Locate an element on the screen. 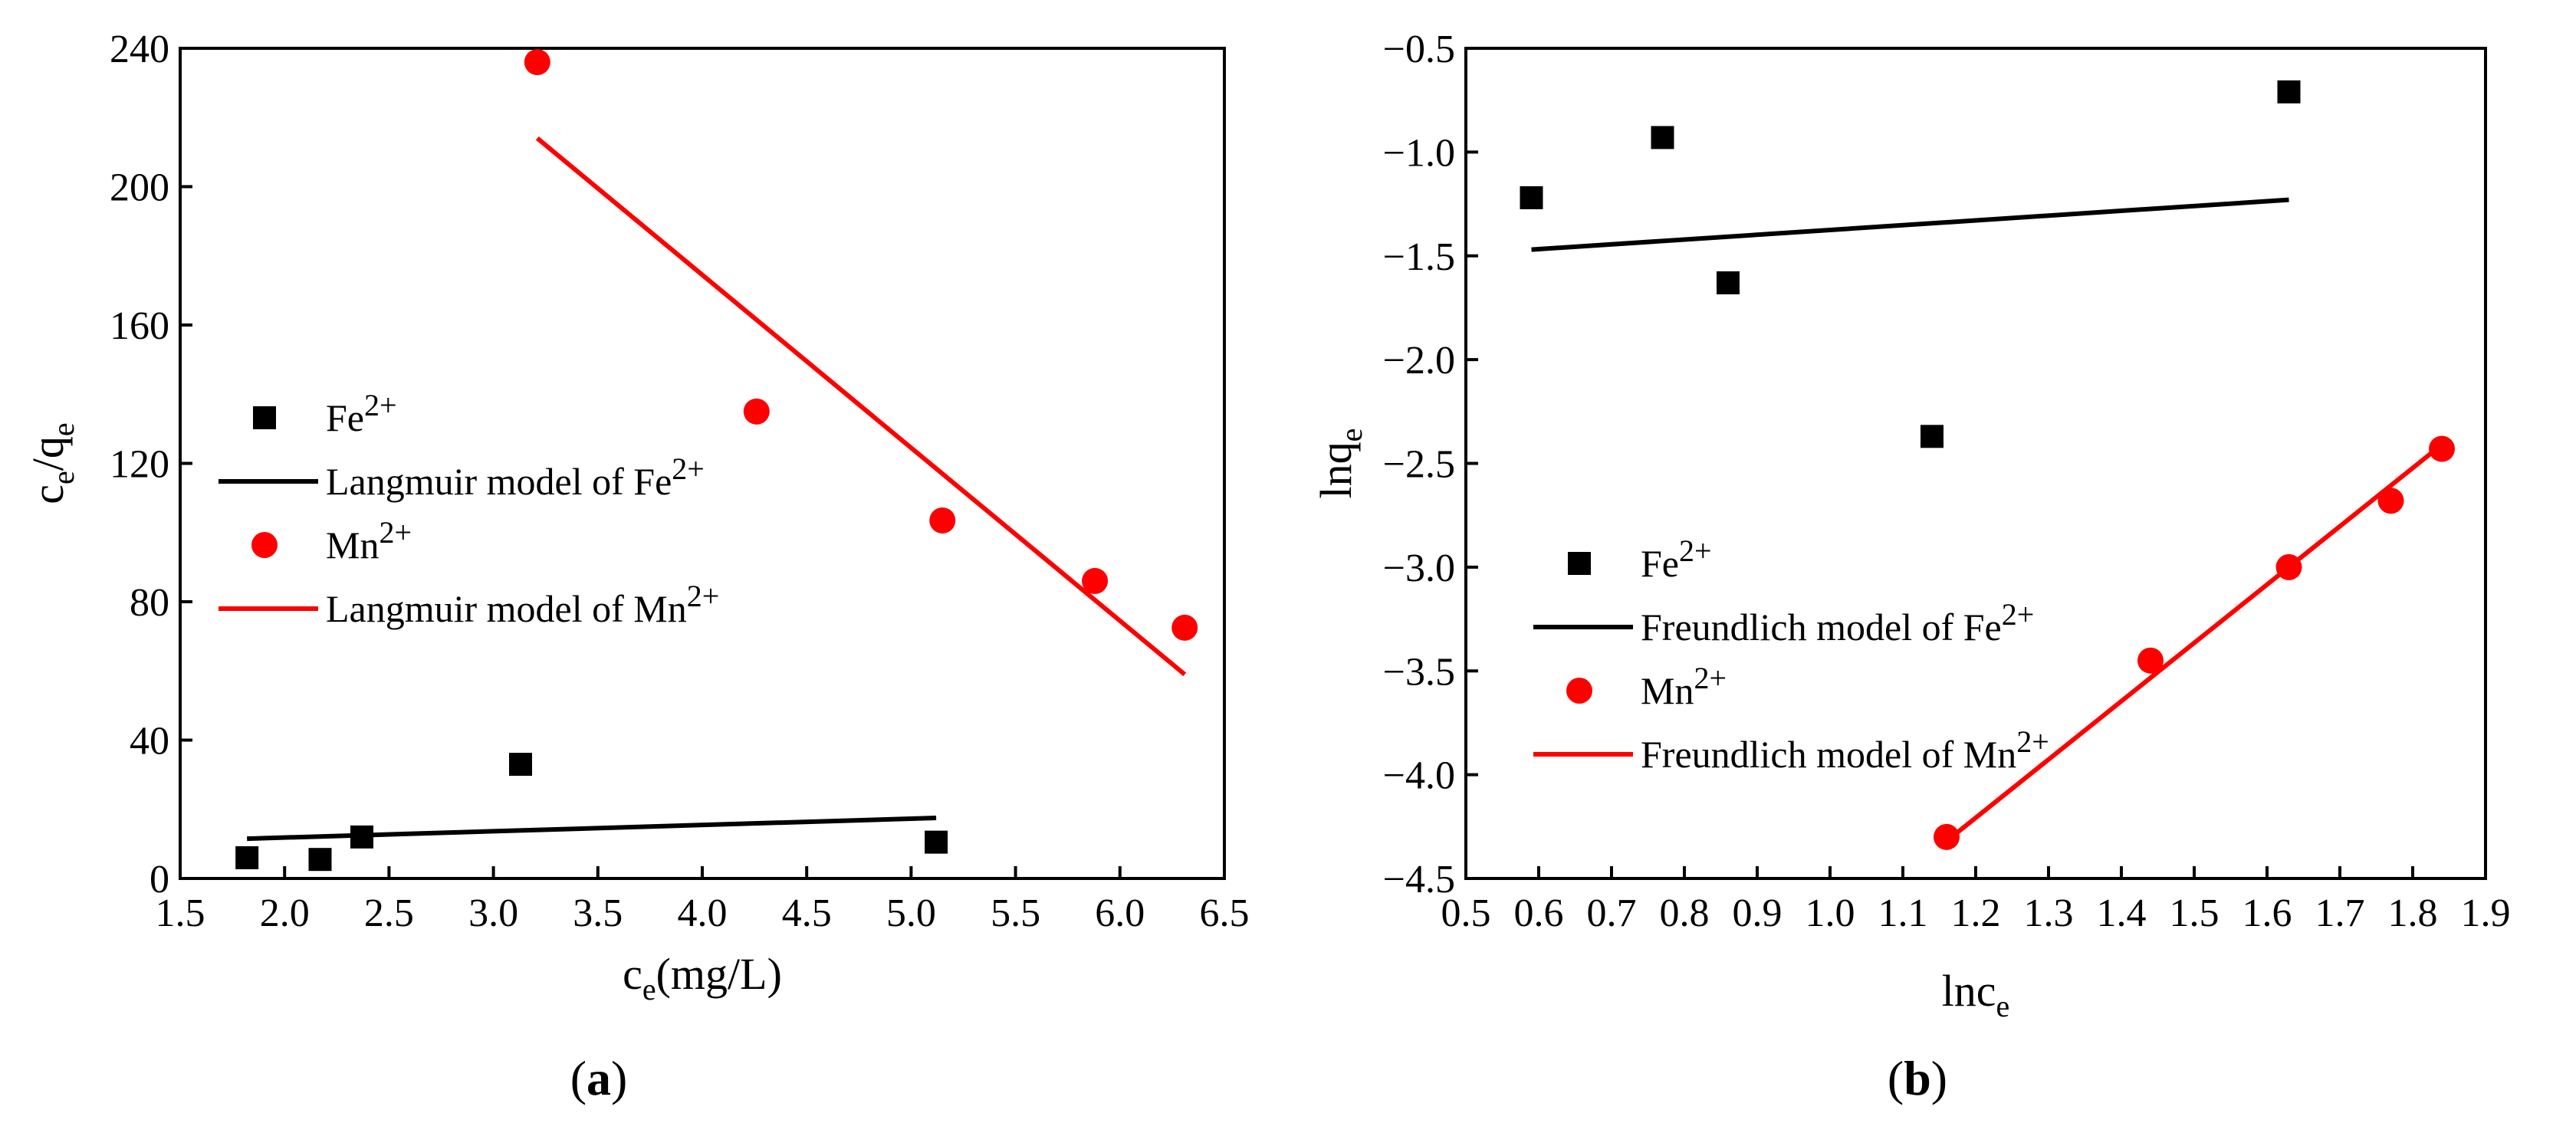 The image size is (2576, 1123). x-tick-label: 5.0 is located at coordinates (911, 913).